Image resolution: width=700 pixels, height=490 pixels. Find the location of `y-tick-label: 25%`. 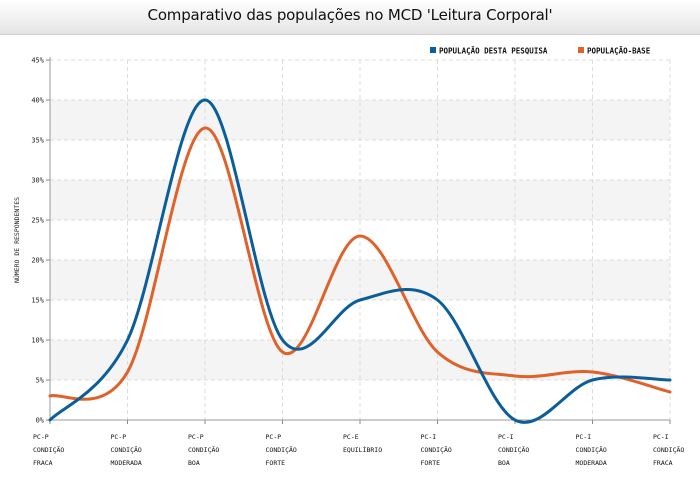

y-tick-label: 25% is located at coordinates (37, 221).